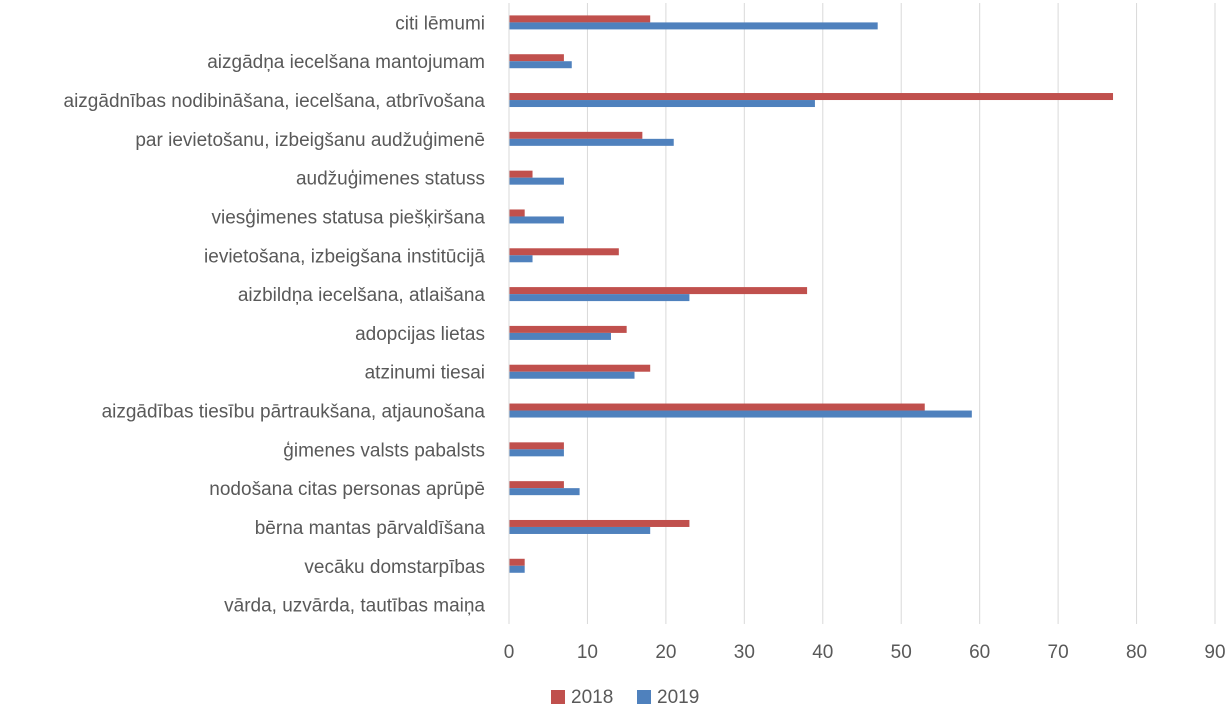 The width and height of the screenshot is (1230, 718). I want to click on category-label: aizgādņa iecelšana mantojumam, so click(346, 62).